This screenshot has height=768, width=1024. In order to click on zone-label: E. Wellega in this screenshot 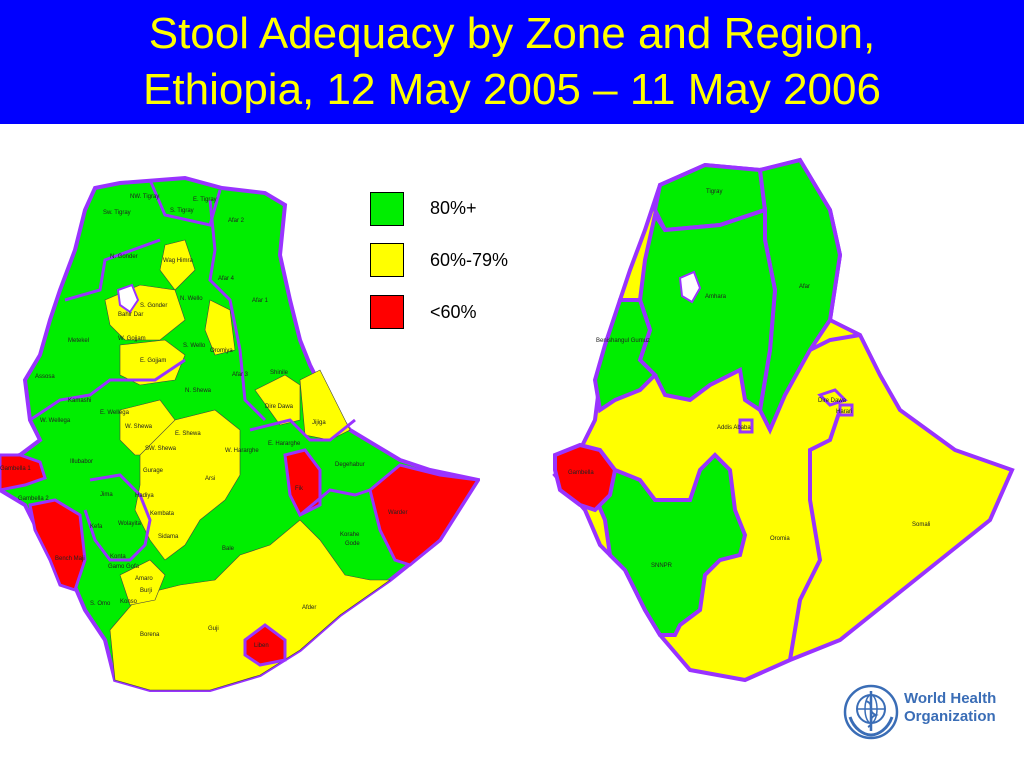, I will do `click(115, 413)`.